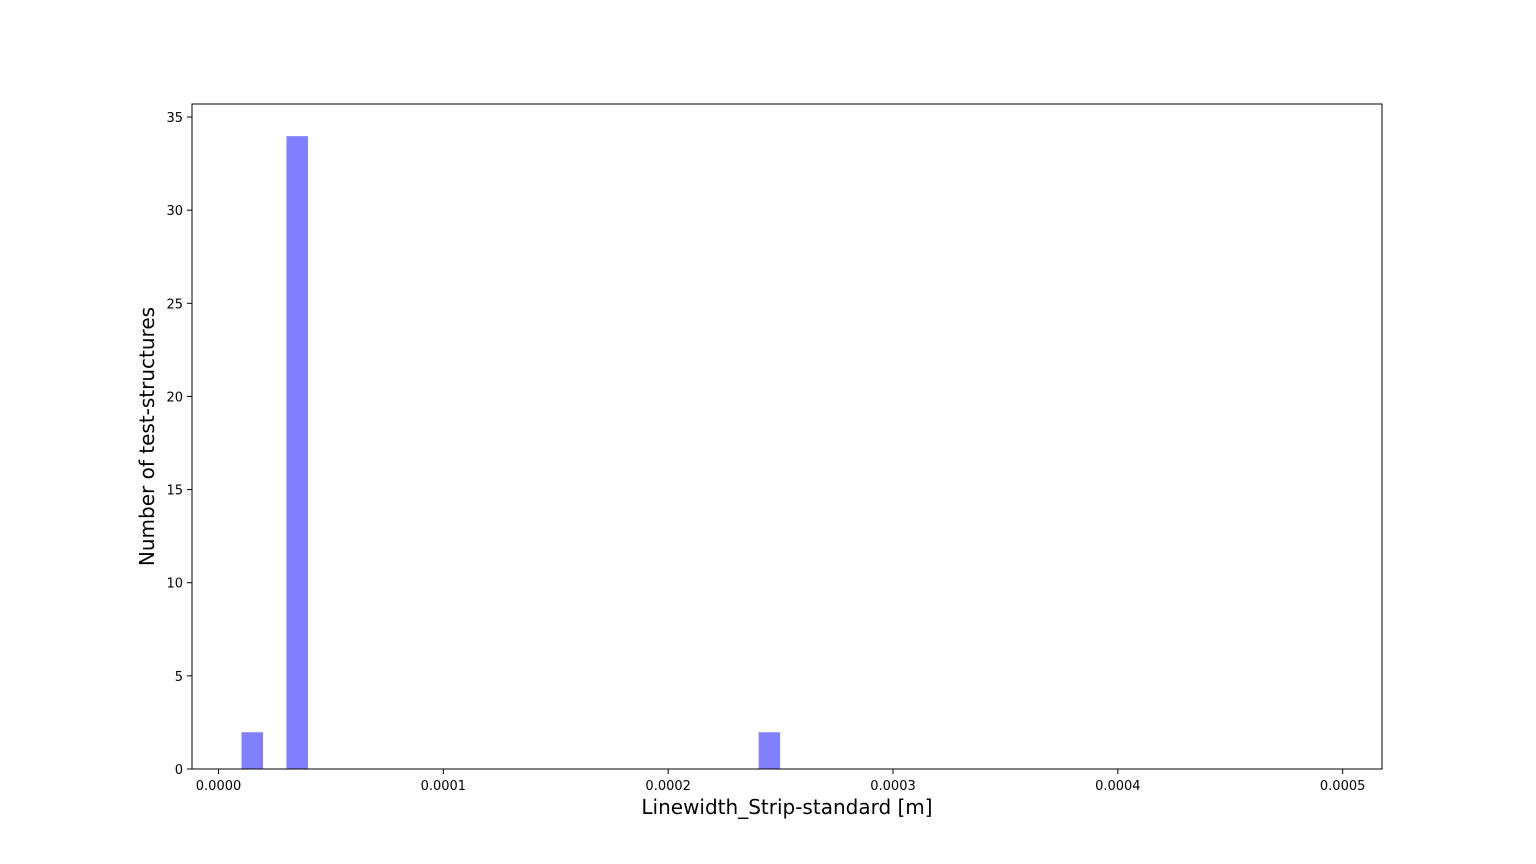 Image resolution: width=1536 pixels, height=864 pixels. I want to click on x-tick-label-3: 0.0003, so click(893, 786).